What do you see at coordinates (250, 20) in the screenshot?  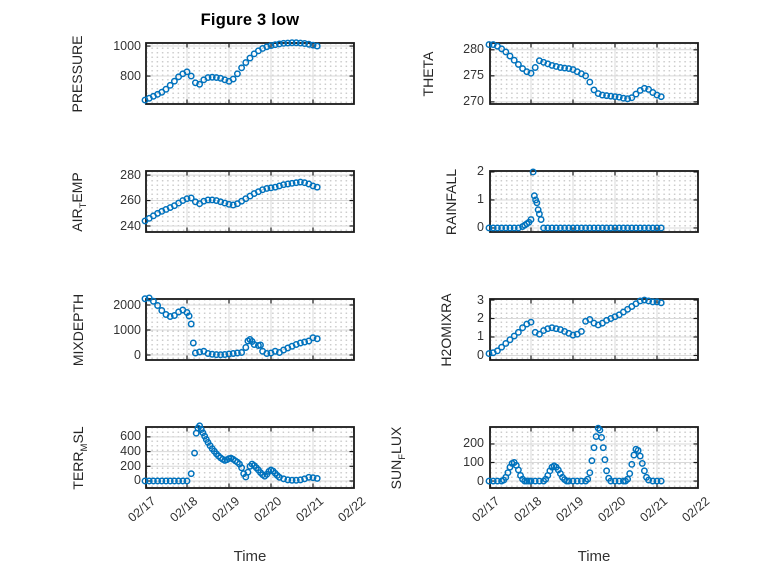 I see `figure-title: Figure 3 low` at bounding box center [250, 20].